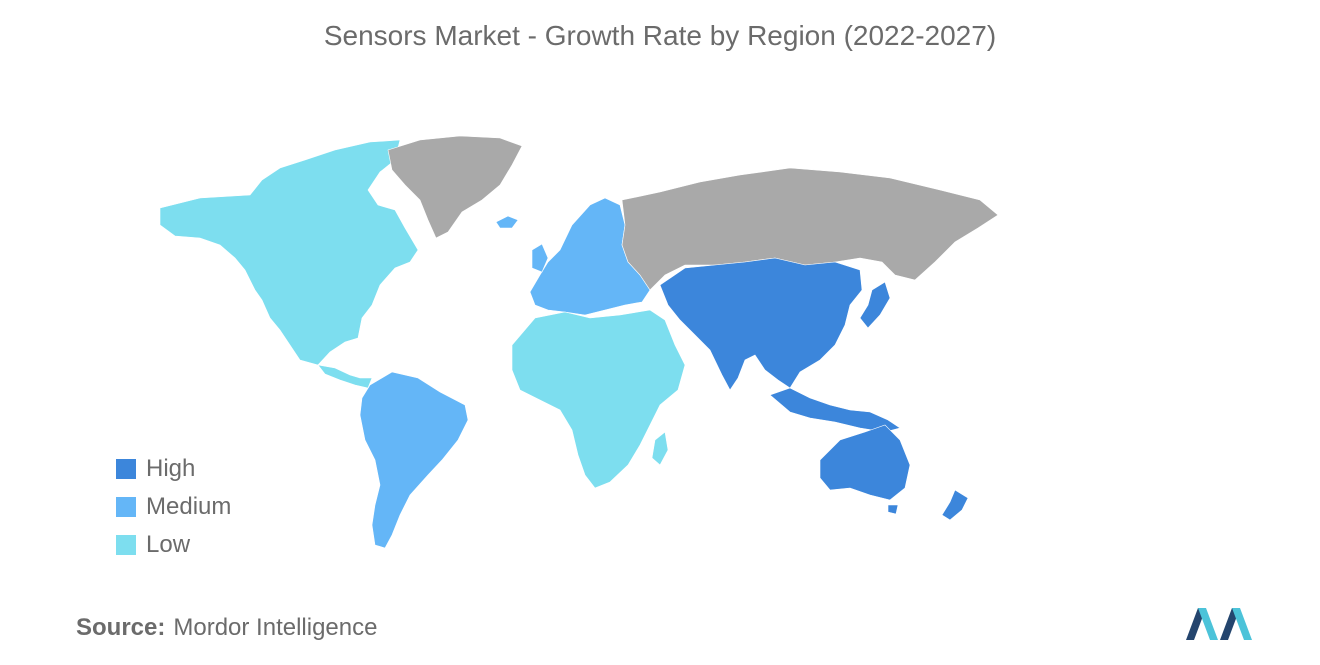 This screenshot has width=1320, height=665. I want to click on legend-label-high: High, so click(171, 468).